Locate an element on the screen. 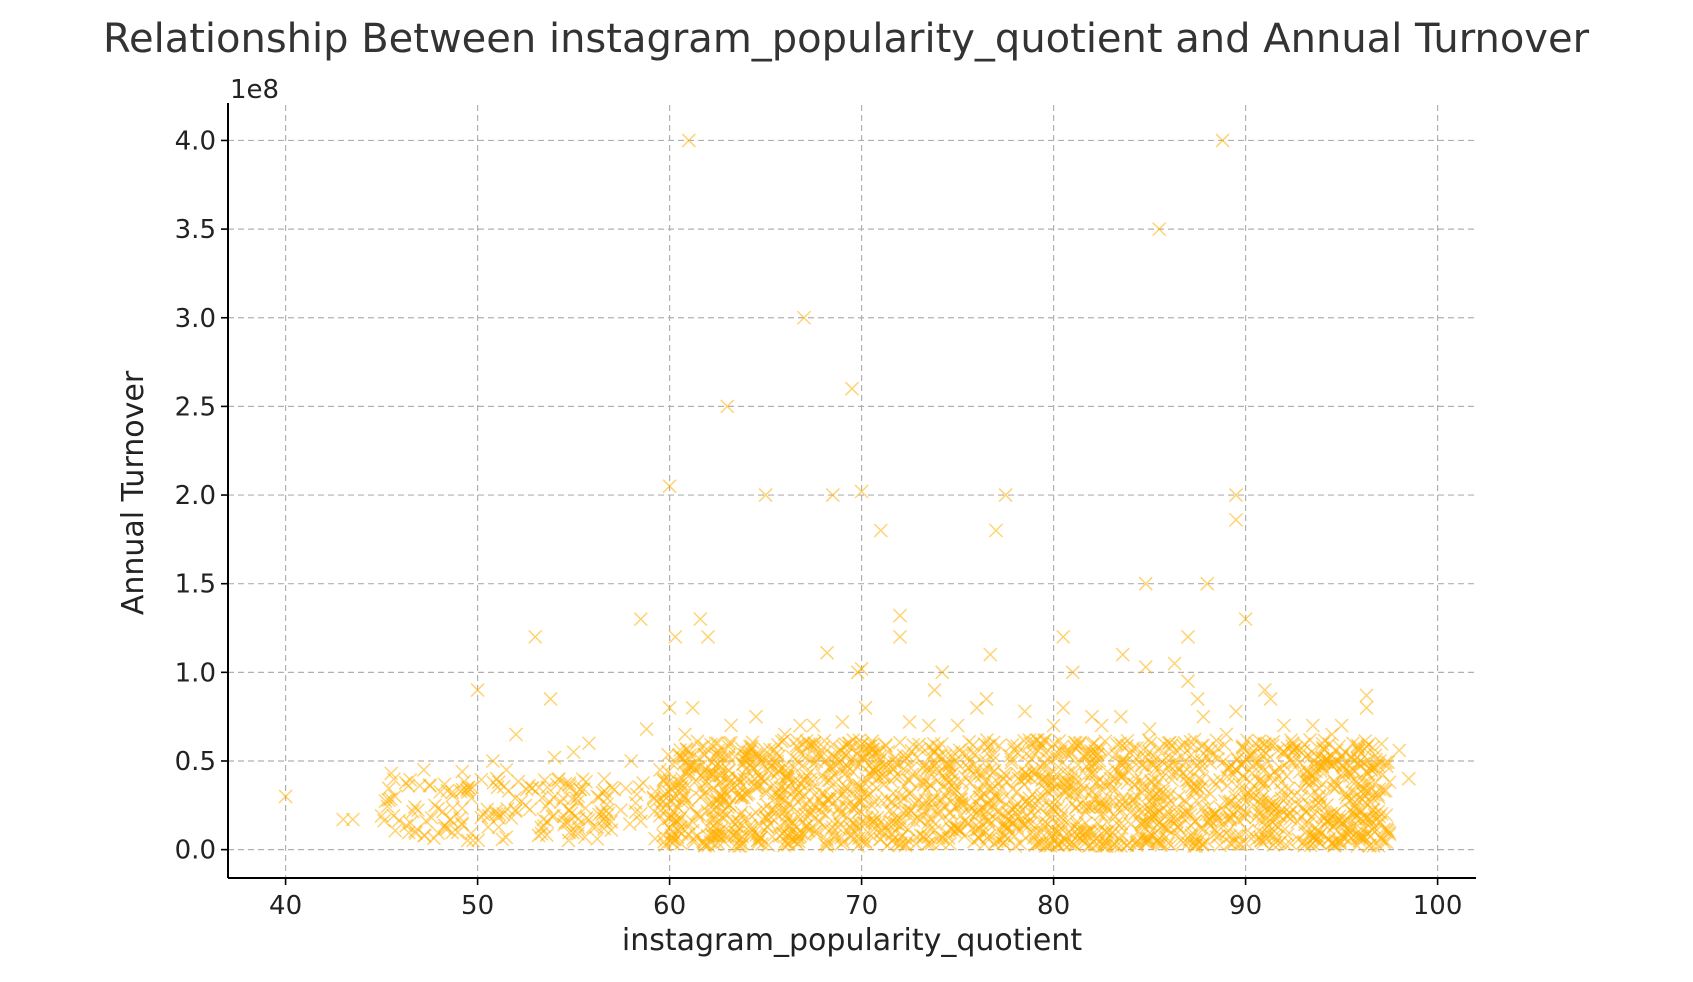 Image resolution: width=1693 pixels, height=982 pixels. x-tick-label: 70 is located at coordinates (861, 906).